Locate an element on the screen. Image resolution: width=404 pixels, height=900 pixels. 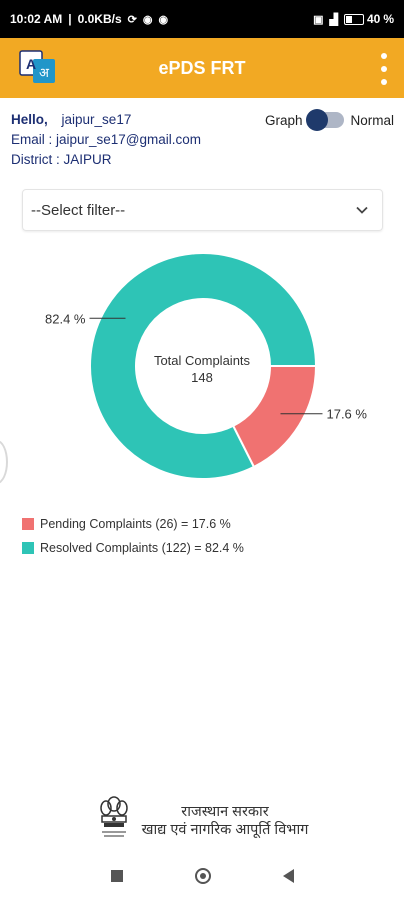
graph-normal-switch is located at coordinates (325, 120).